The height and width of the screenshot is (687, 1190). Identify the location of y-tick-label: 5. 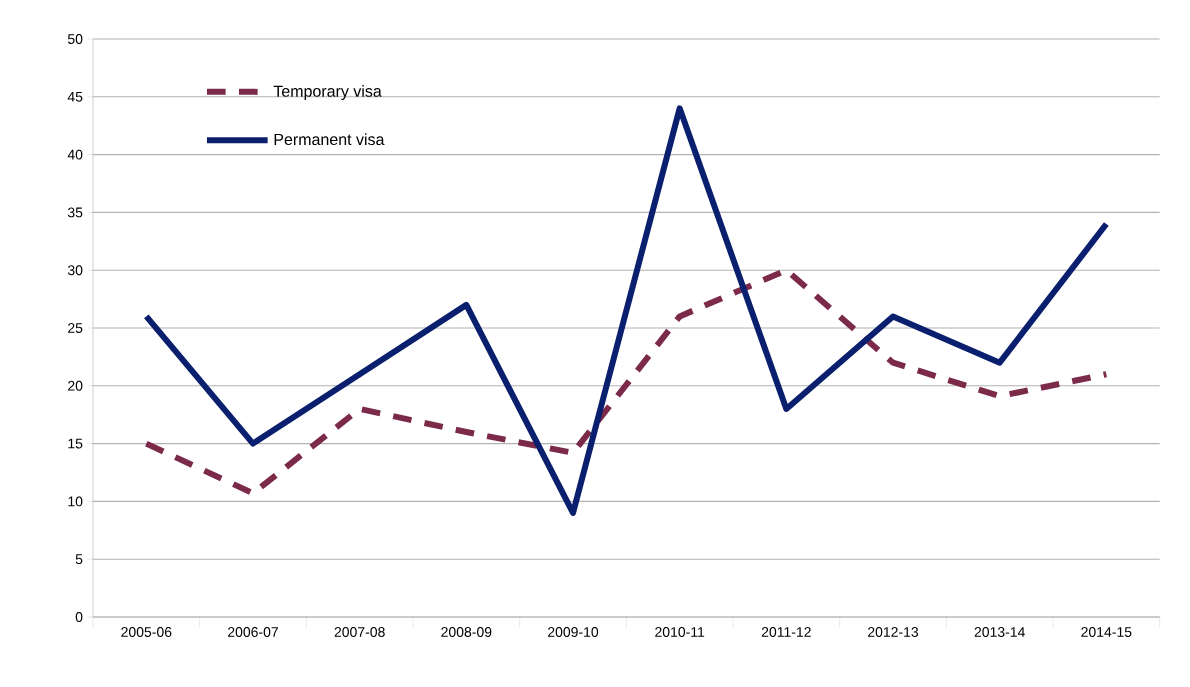
(79, 559).